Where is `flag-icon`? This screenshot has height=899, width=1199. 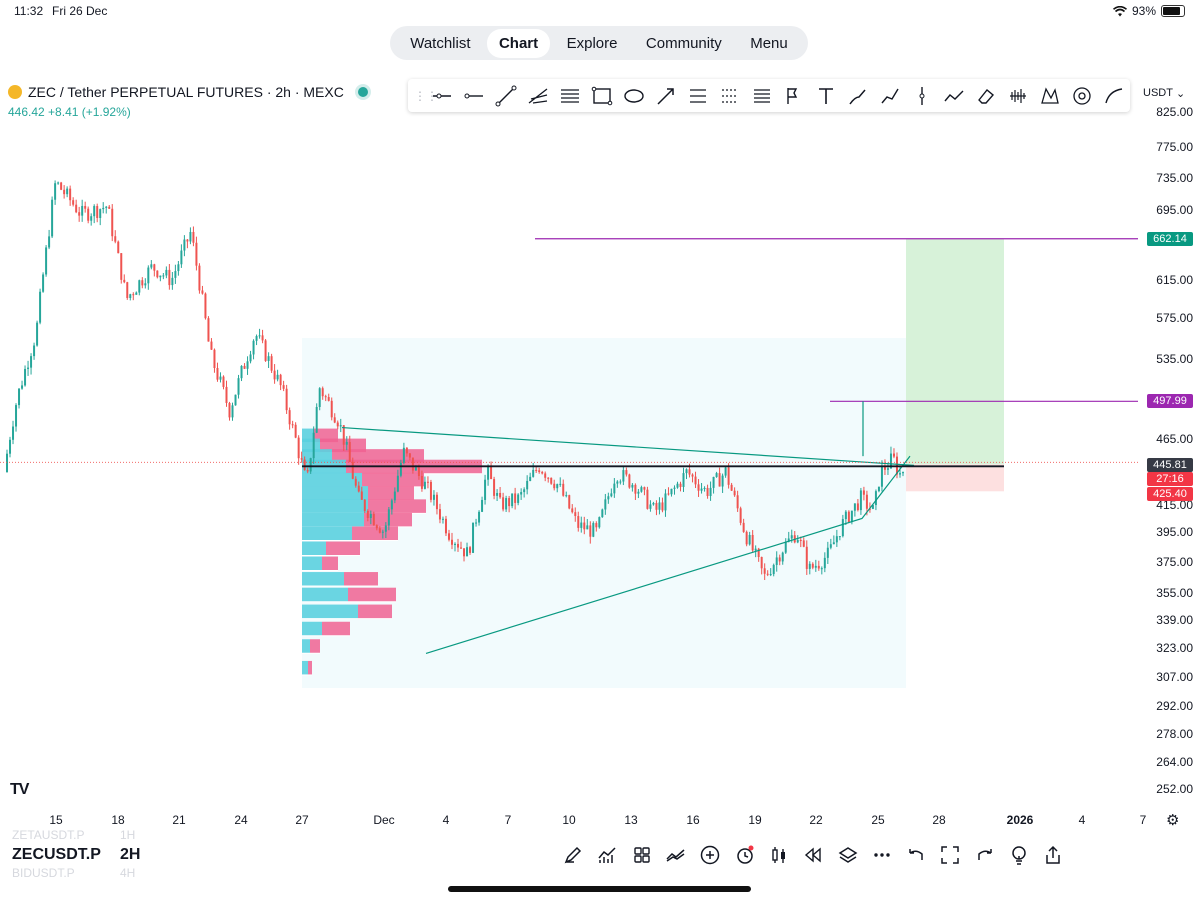
flag-icon is located at coordinates (794, 96).